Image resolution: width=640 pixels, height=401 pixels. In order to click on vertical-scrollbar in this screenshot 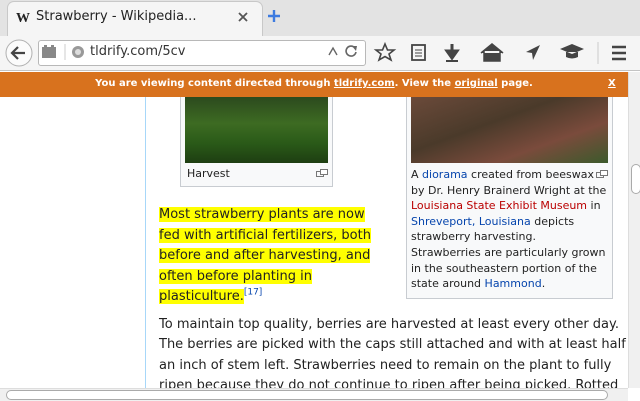, I will do `click(634, 230)`.